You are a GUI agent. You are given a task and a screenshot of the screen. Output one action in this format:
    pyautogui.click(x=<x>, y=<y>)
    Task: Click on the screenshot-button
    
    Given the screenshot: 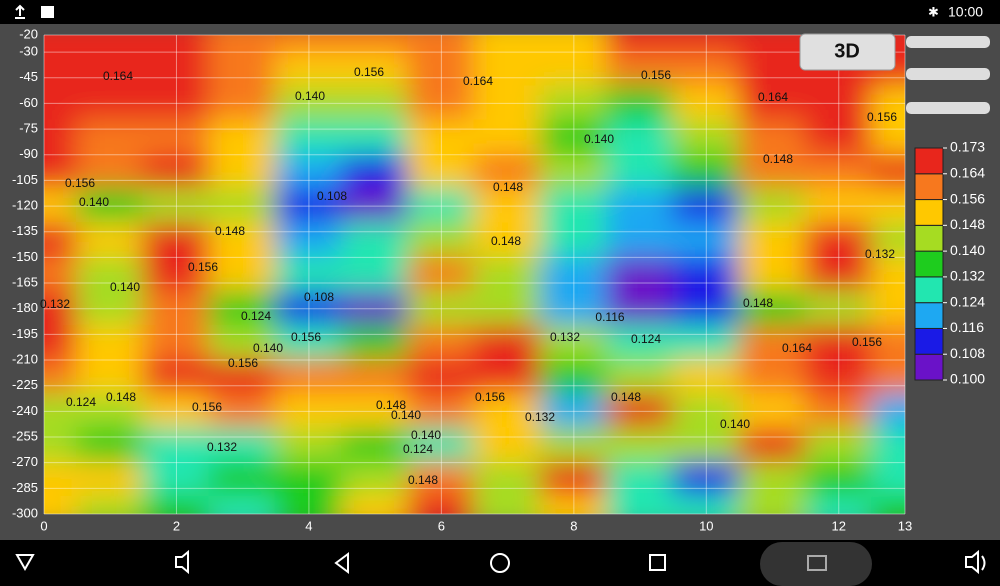 What is the action you would take?
    pyautogui.click(x=816, y=564)
    